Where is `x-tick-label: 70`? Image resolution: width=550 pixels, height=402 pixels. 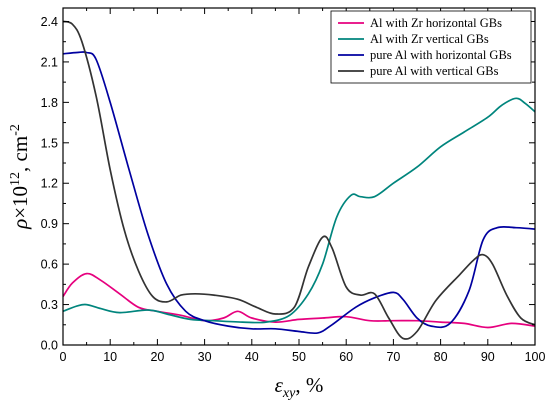
x-tick-label: 70 is located at coordinates (393, 357).